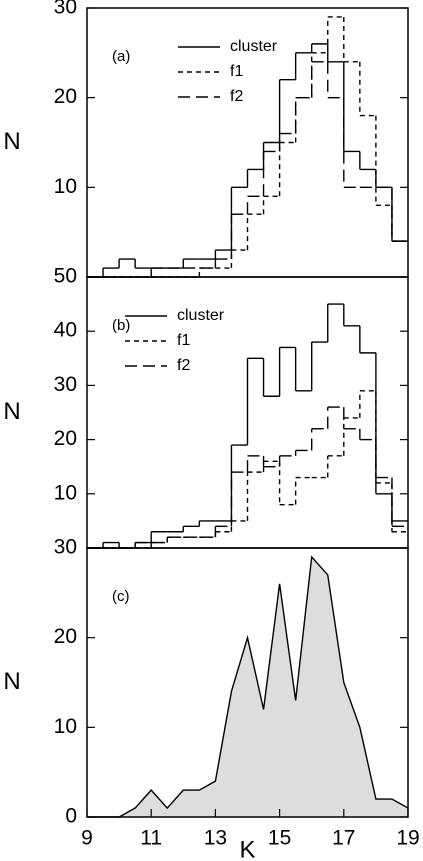  Describe the element at coordinates (247, 848) in the screenshot. I see `x-axis-label: K` at that location.